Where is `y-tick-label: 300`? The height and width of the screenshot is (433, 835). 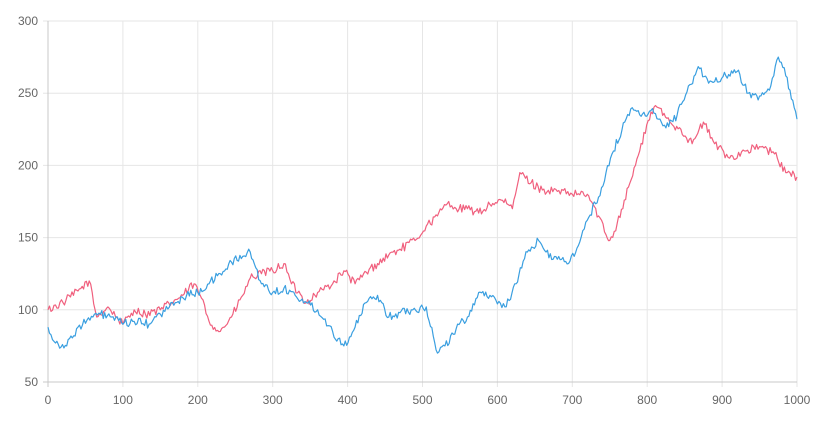
y-tick-label: 300 is located at coordinates (28, 21).